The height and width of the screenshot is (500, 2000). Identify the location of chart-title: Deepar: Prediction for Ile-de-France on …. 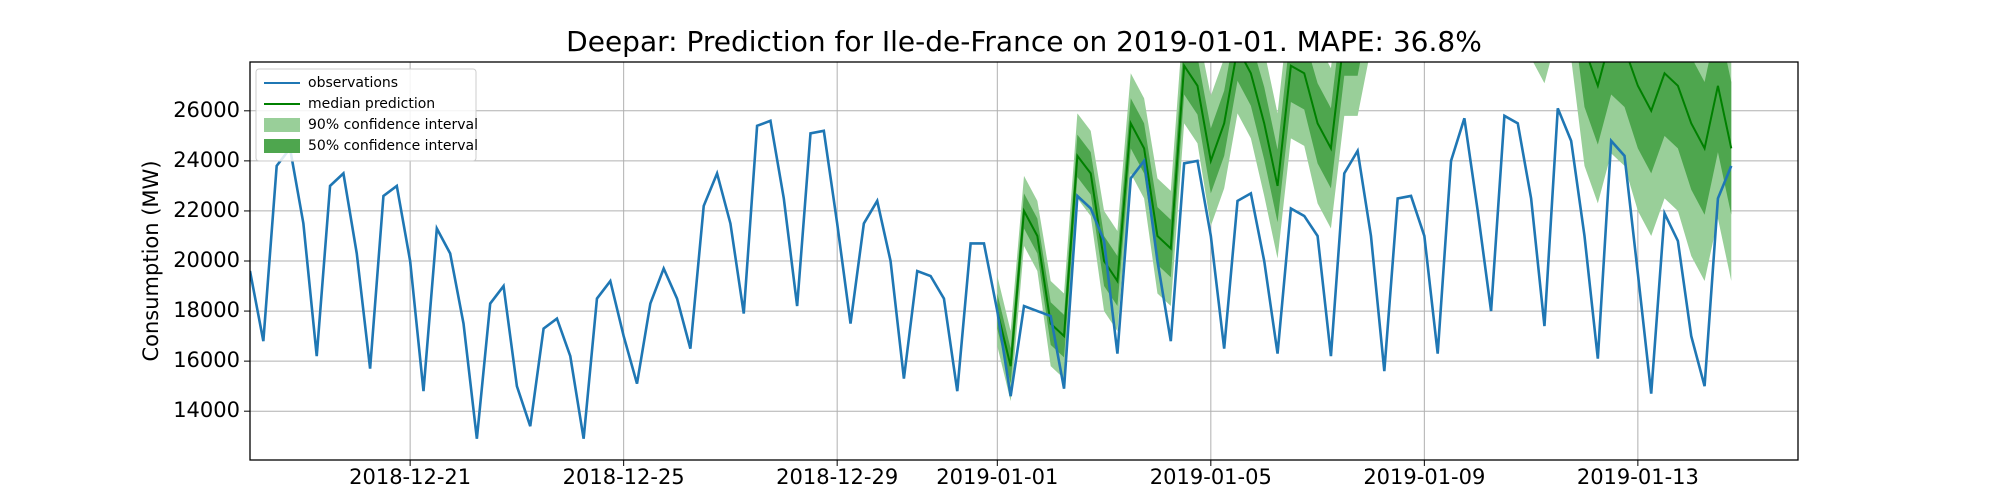
(1024, 41).